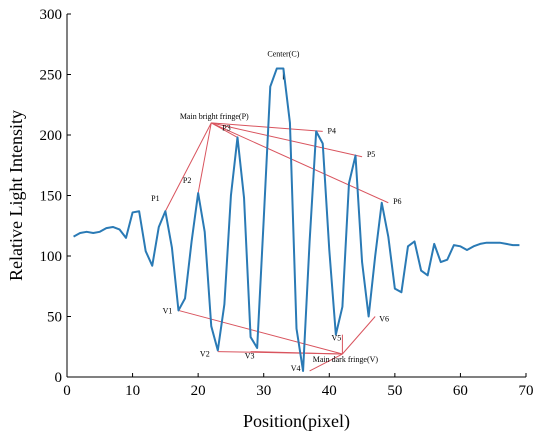 This screenshot has width=550, height=437. Describe the element at coordinates (51, 257) in the screenshot. I see `y-tick-label: 100` at that location.